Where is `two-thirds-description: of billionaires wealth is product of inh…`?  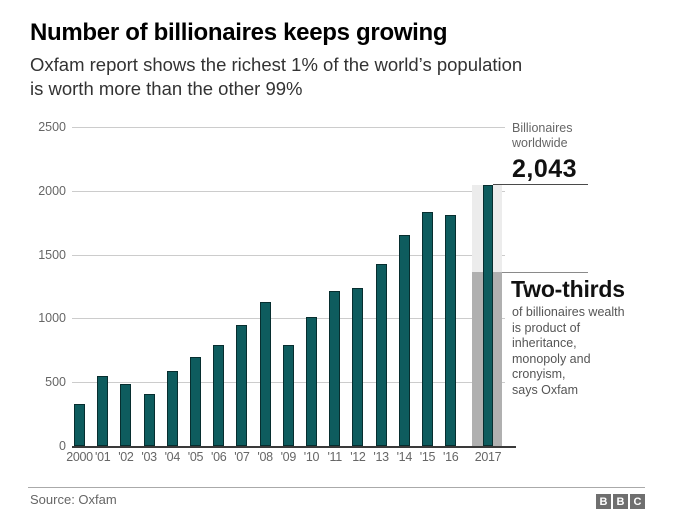 two-thirds-description: of billionaires wealth is product of inh… is located at coordinates (568, 351).